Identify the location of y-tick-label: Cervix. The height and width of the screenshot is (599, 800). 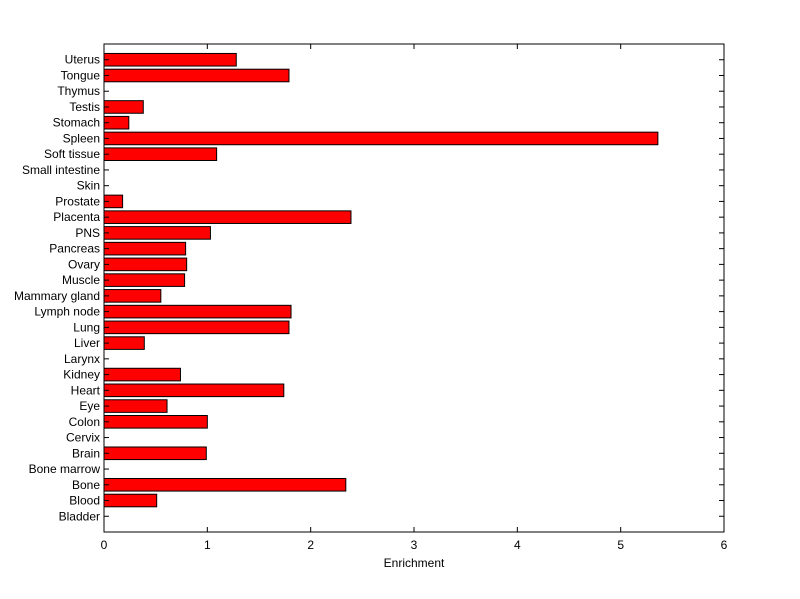
(83, 438).